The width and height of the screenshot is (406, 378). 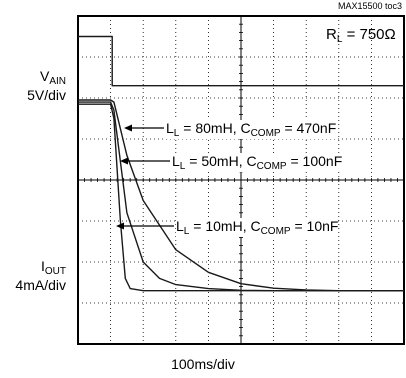 What do you see at coordinates (46, 85) in the screenshot?
I see `channel-label-vain: VAIN 5V/div` at bounding box center [46, 85].